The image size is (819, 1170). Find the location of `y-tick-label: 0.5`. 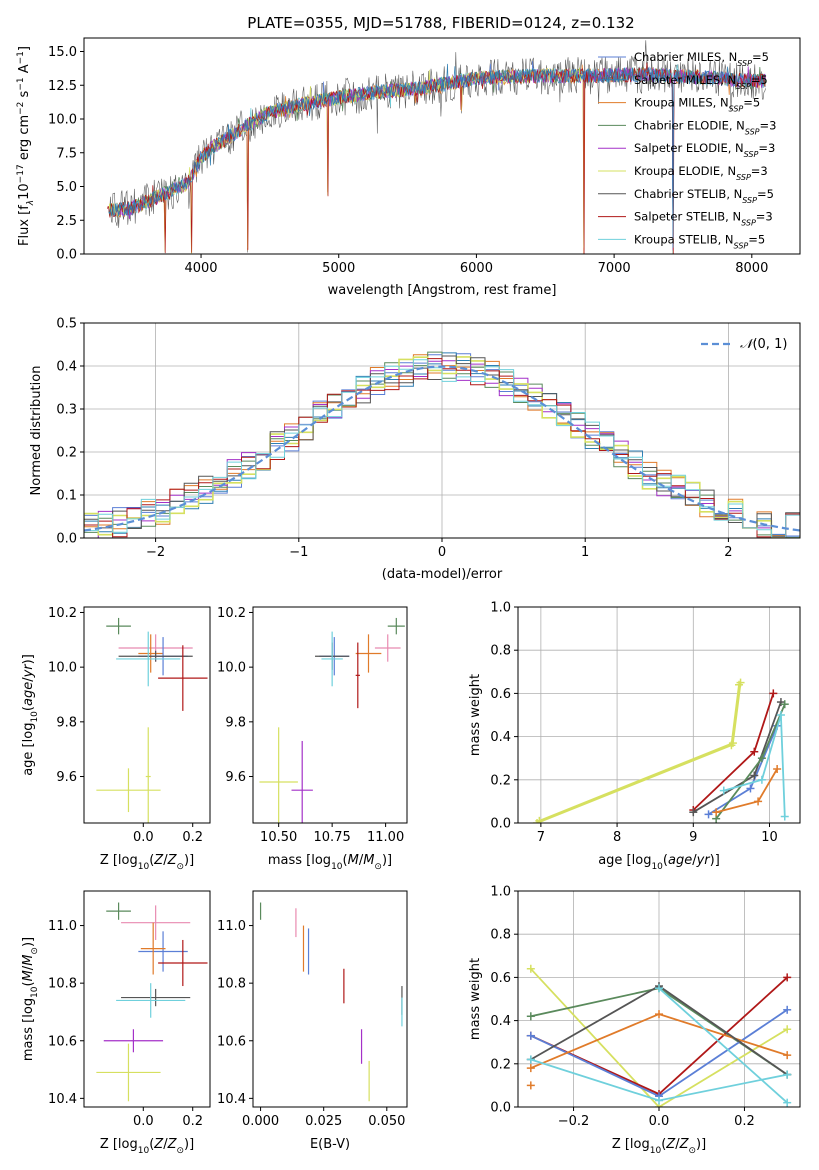

y-tick-label: 0.5 is located at coordinates (66, 324).